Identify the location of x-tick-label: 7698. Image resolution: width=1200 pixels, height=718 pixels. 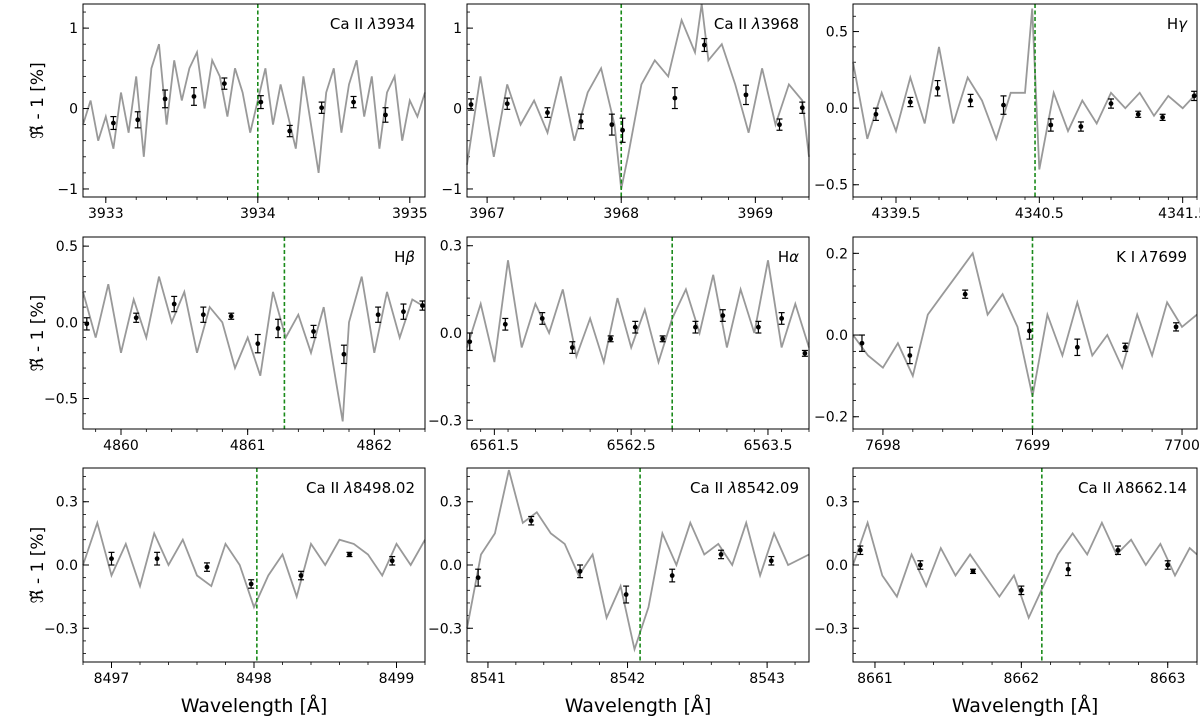
(883, 446).